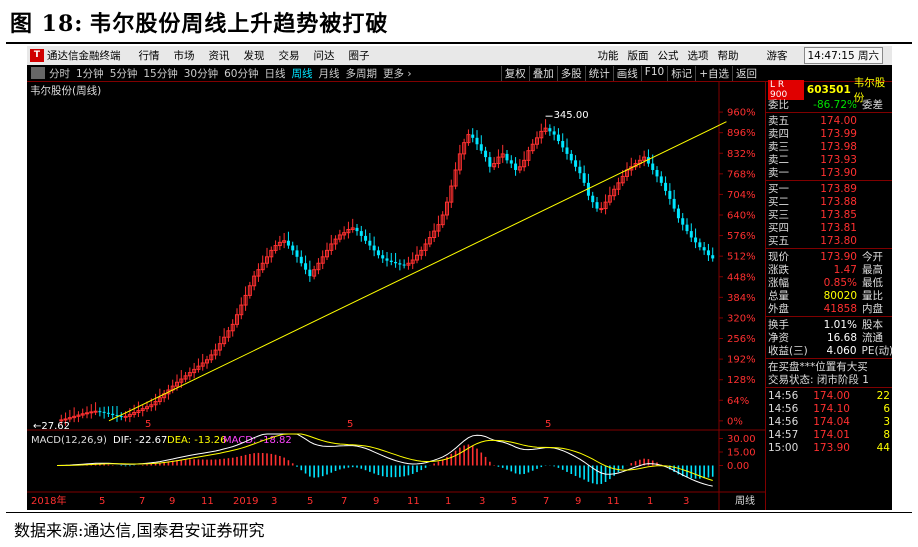 The height and width of the screenshot is (547, 918). Describe the element at coordinates (829, 147) in the screenshot. I see `ask-row: 卖三 173.98` at that location.